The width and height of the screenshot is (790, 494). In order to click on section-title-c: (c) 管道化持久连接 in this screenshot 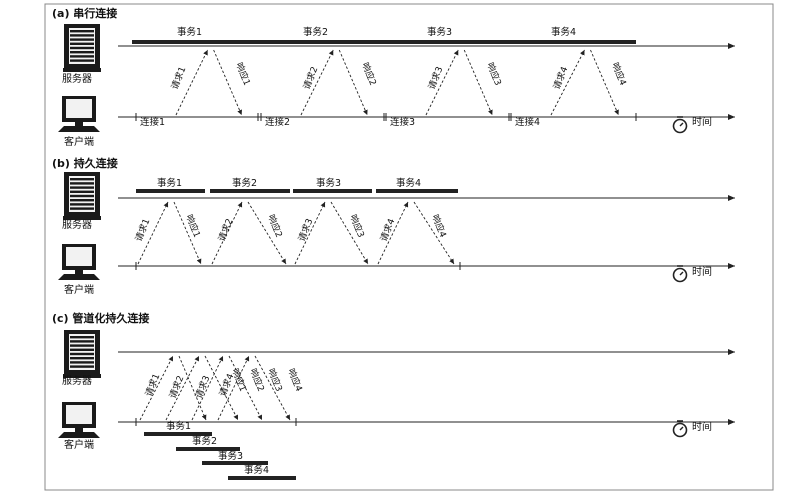, I will do `click(101, 318)`.